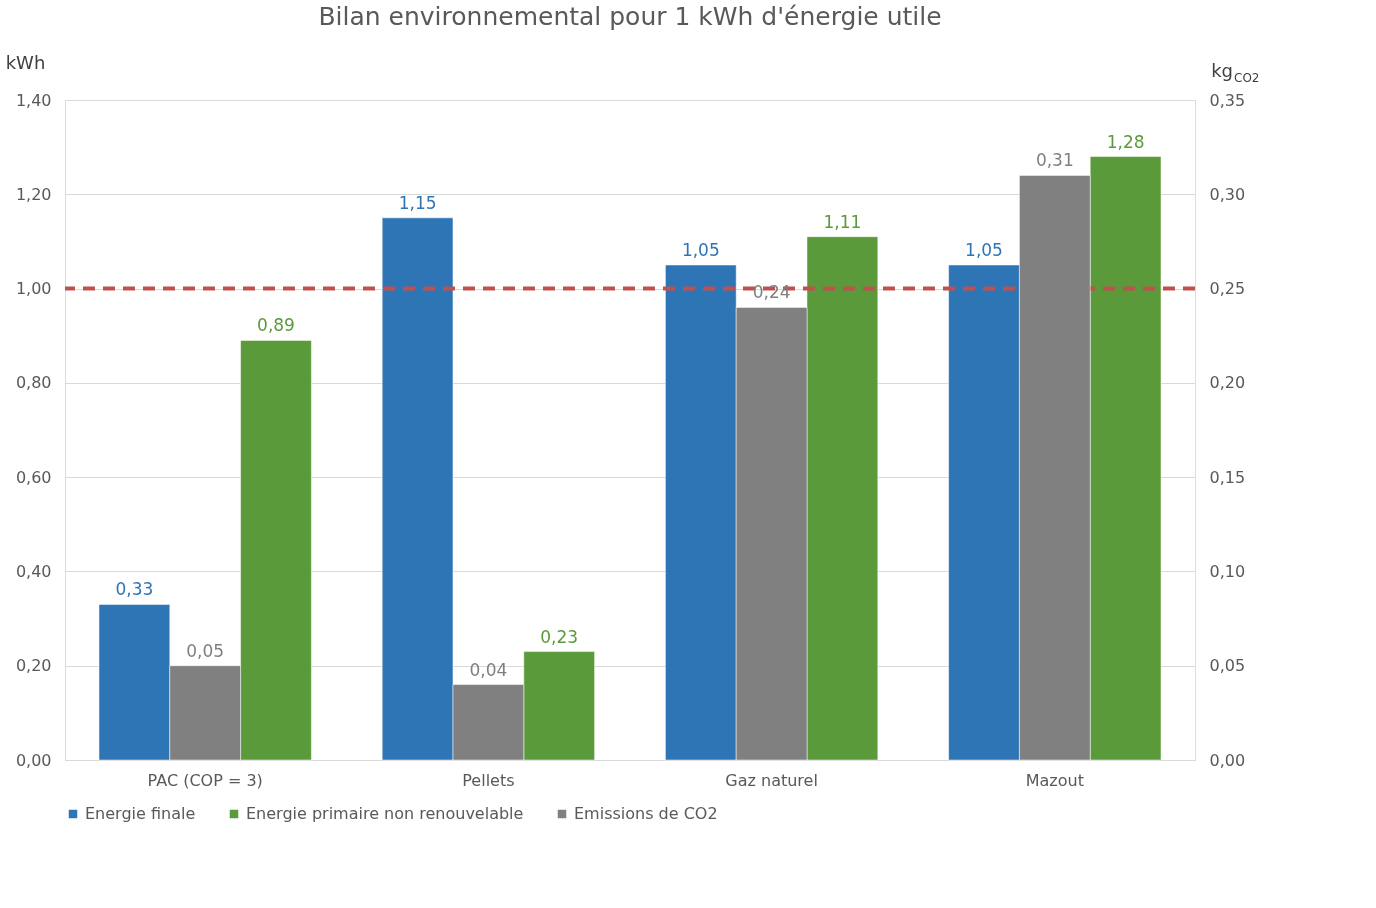  What do you see at coordinates (33, 383) in the screenshot?
I see `y-tick-label: 0,80` at bounding box center [33, 383].